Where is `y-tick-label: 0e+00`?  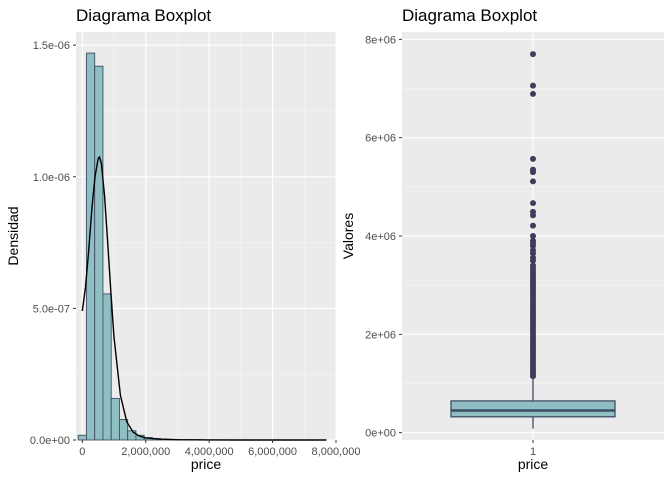
y-tick-label: 0e+00 is located at coordinates (380, 434).